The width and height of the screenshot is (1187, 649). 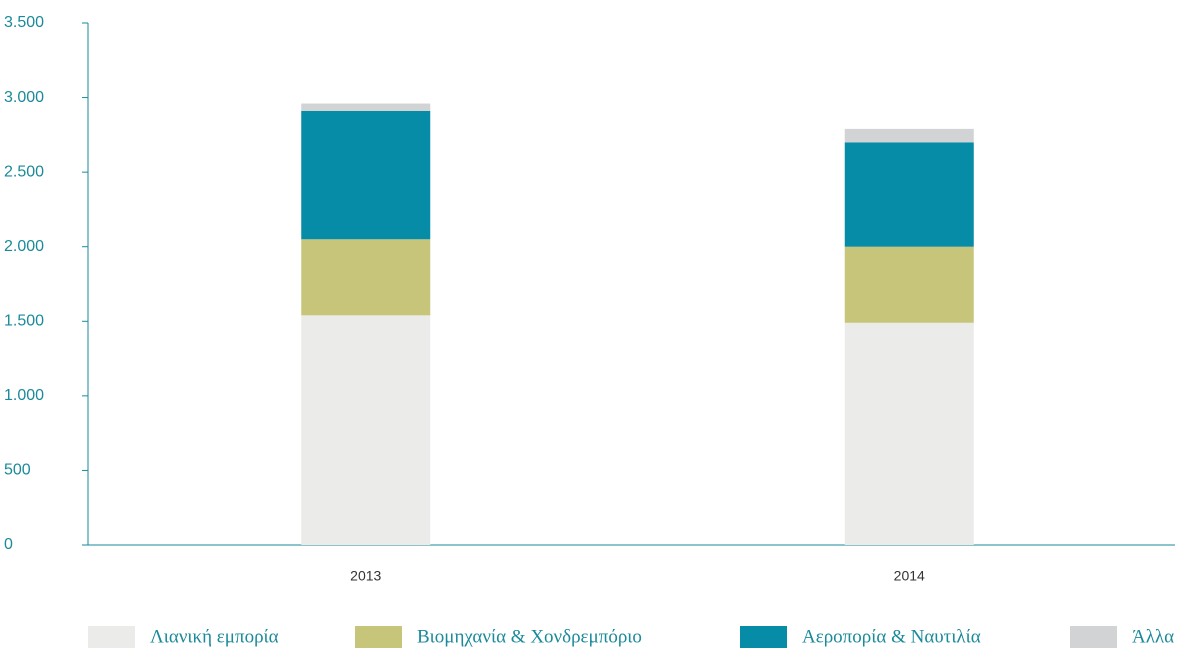 I want to click on y-tick-label: 1.500, so click(x=24, y=321).